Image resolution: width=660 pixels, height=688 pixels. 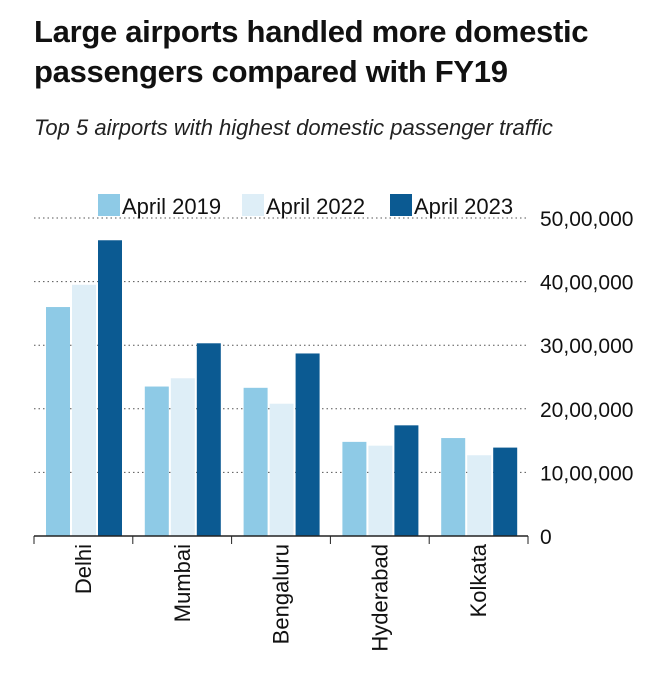 What do you see at coordinates (586, 346) in the screenshot?
I see `y-tick-label: 30,00,000` at bounding box center [586, 346].